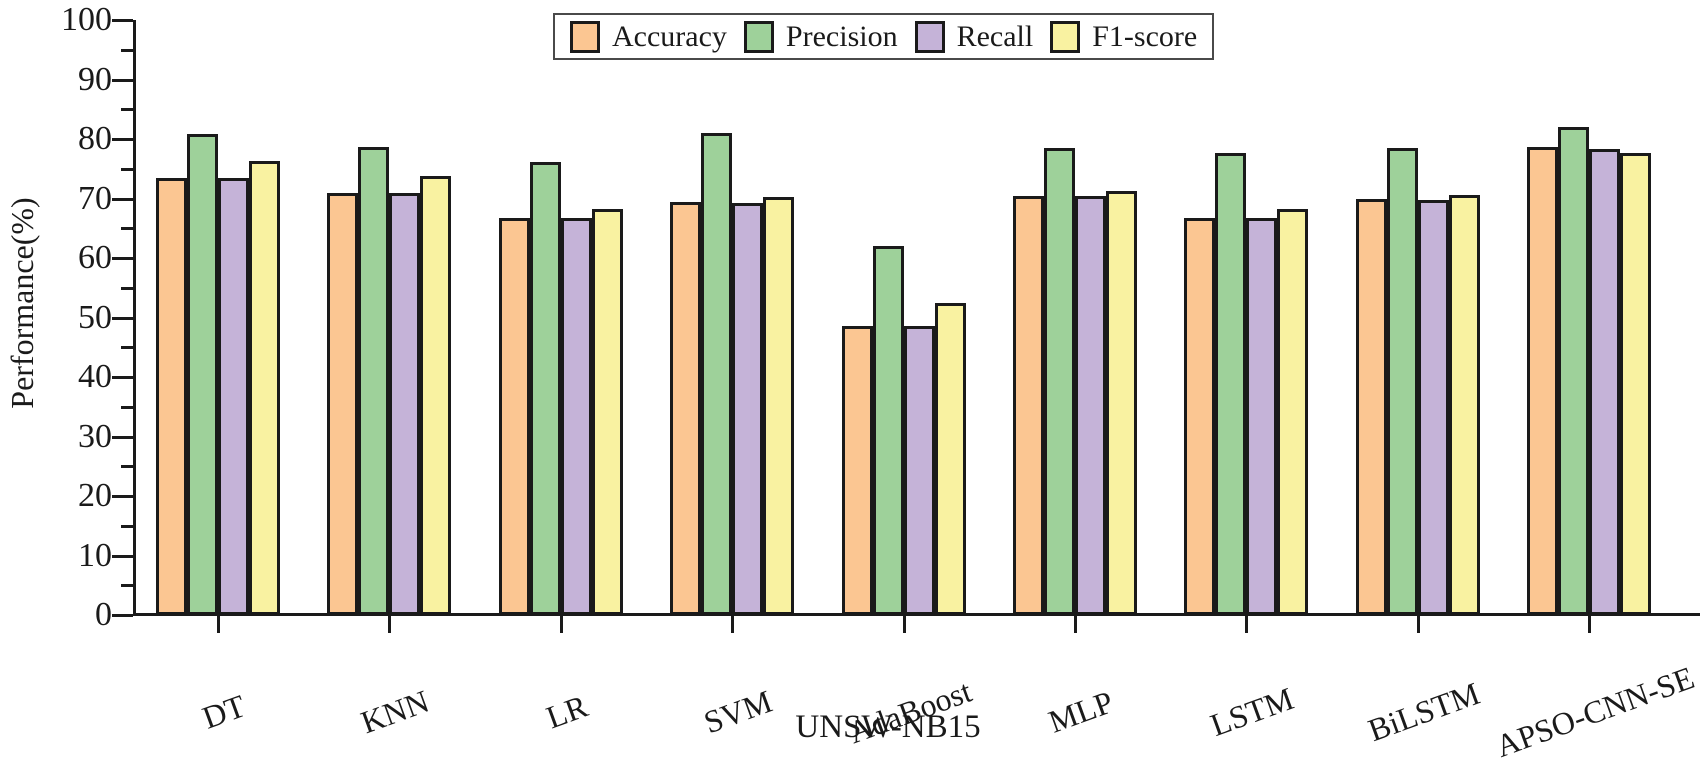 Image resolution: width=1705 pixels, height=764 pixels. Describe the element at coordinates (929, 36) in the screenshot. I see `legend-swatch-recall` at that location.